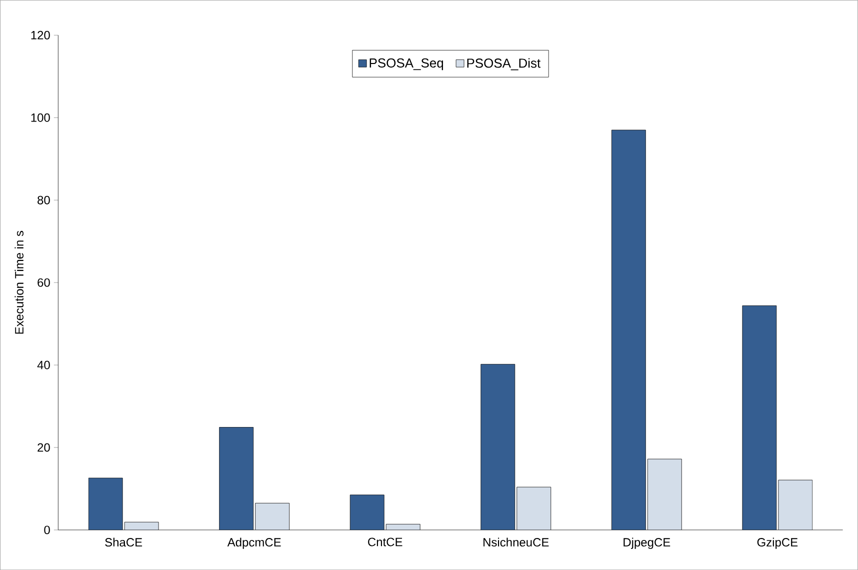 Image resolution: width=858 pixels, height=570 pixels. I want to click on y-tick-label: 100, so click(40, 117).